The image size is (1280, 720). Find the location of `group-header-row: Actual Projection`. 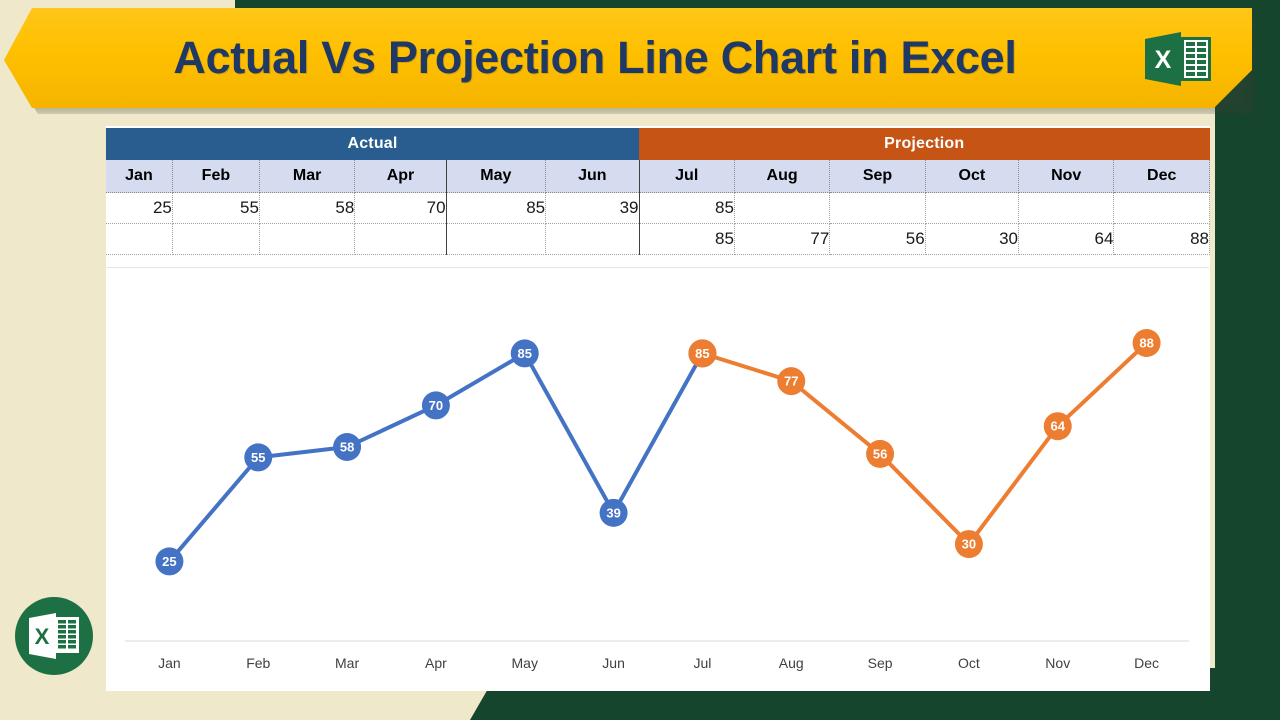

group-header-row: Actual Projection is located at coordinates (658, 144).